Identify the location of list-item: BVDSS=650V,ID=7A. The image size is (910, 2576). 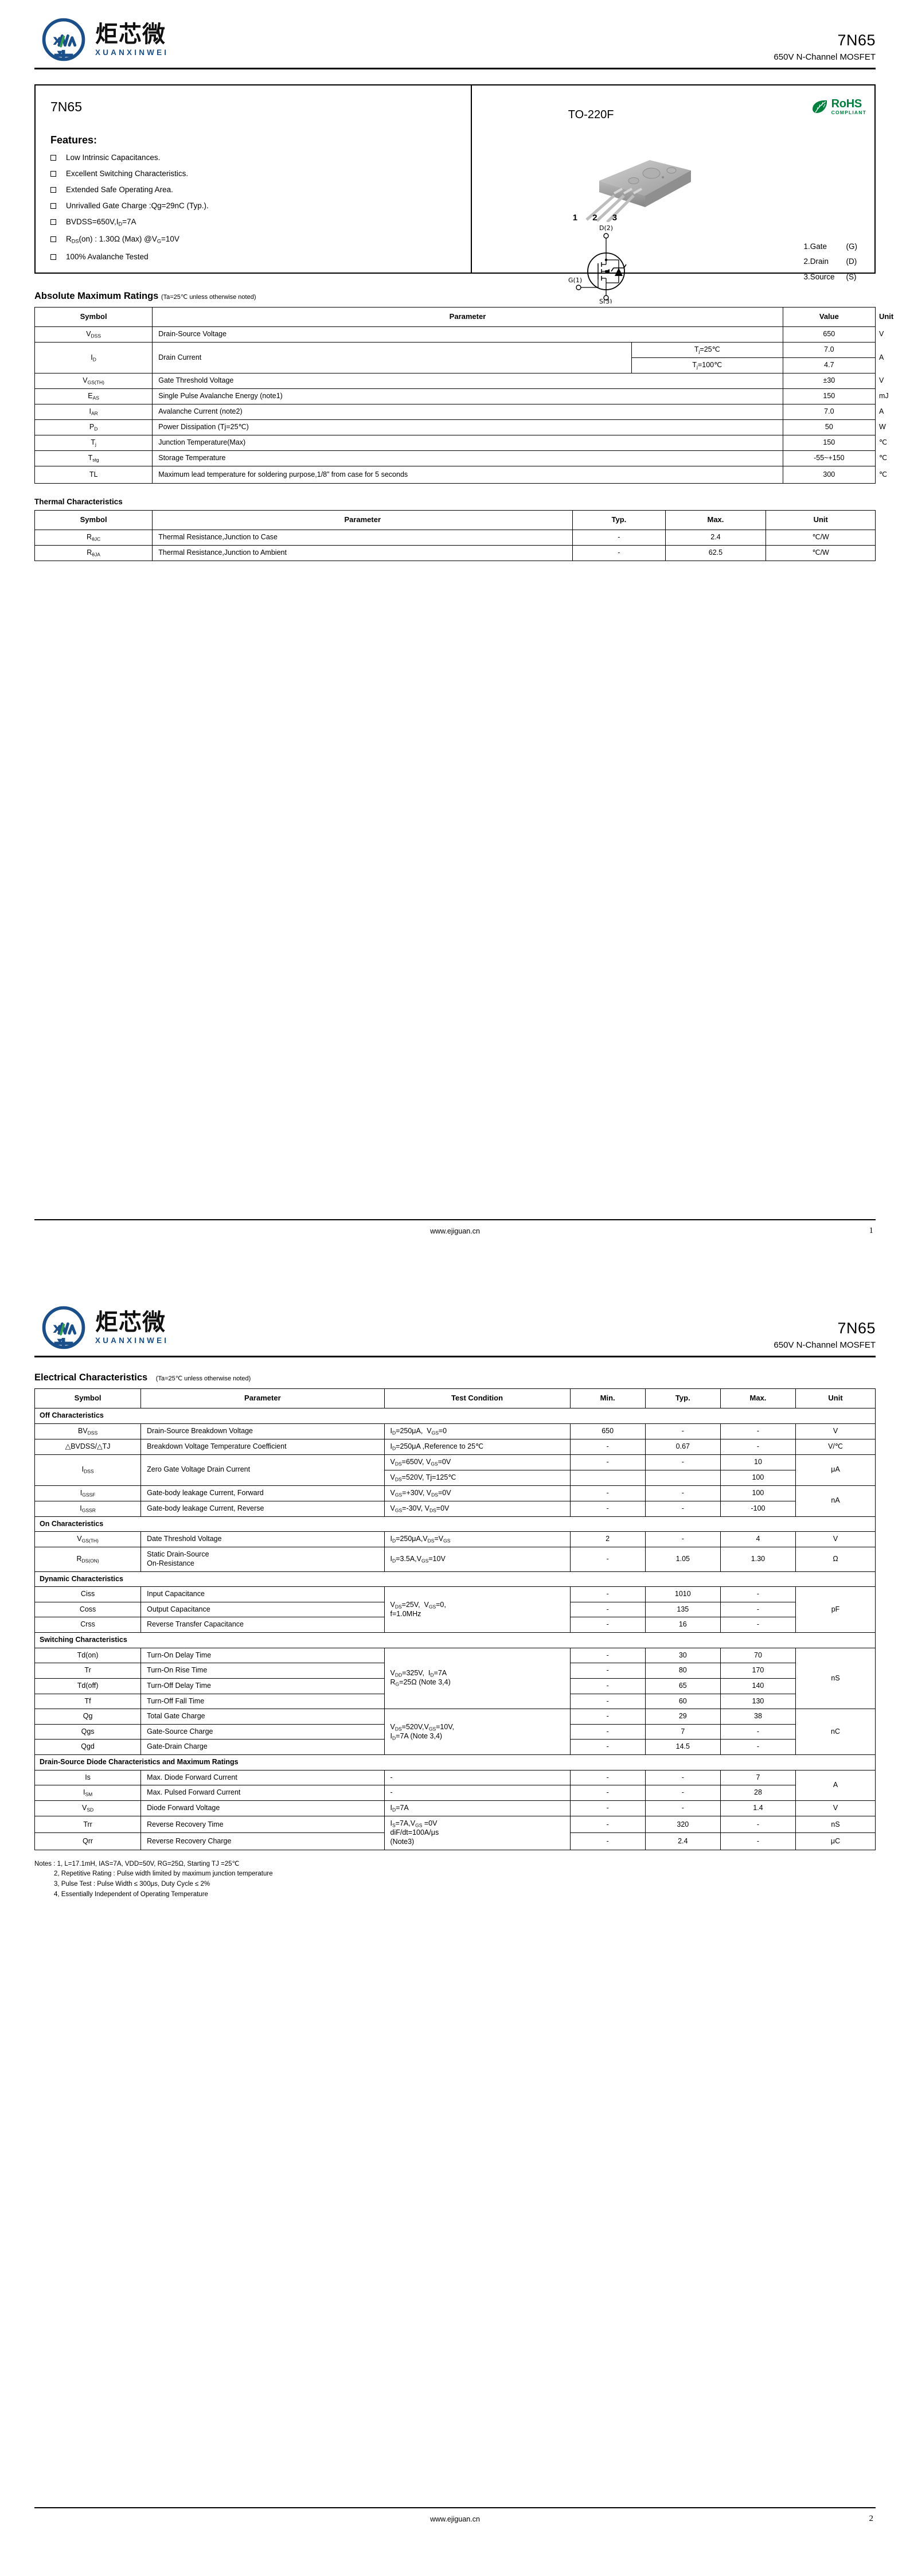
(253, 222).